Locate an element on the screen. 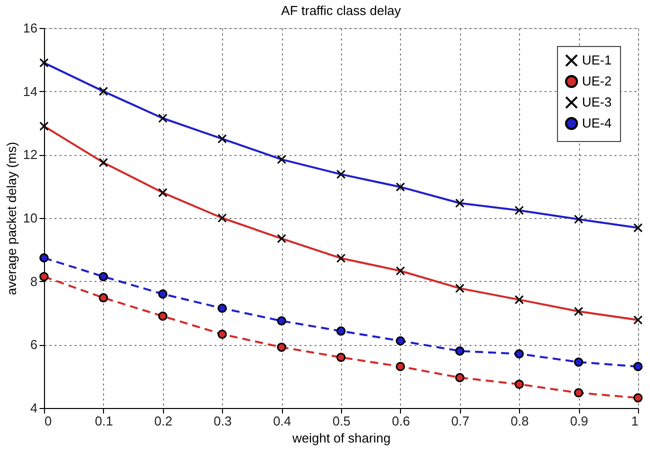  y-tick-label: 6 is located at coordinates (34, 344).